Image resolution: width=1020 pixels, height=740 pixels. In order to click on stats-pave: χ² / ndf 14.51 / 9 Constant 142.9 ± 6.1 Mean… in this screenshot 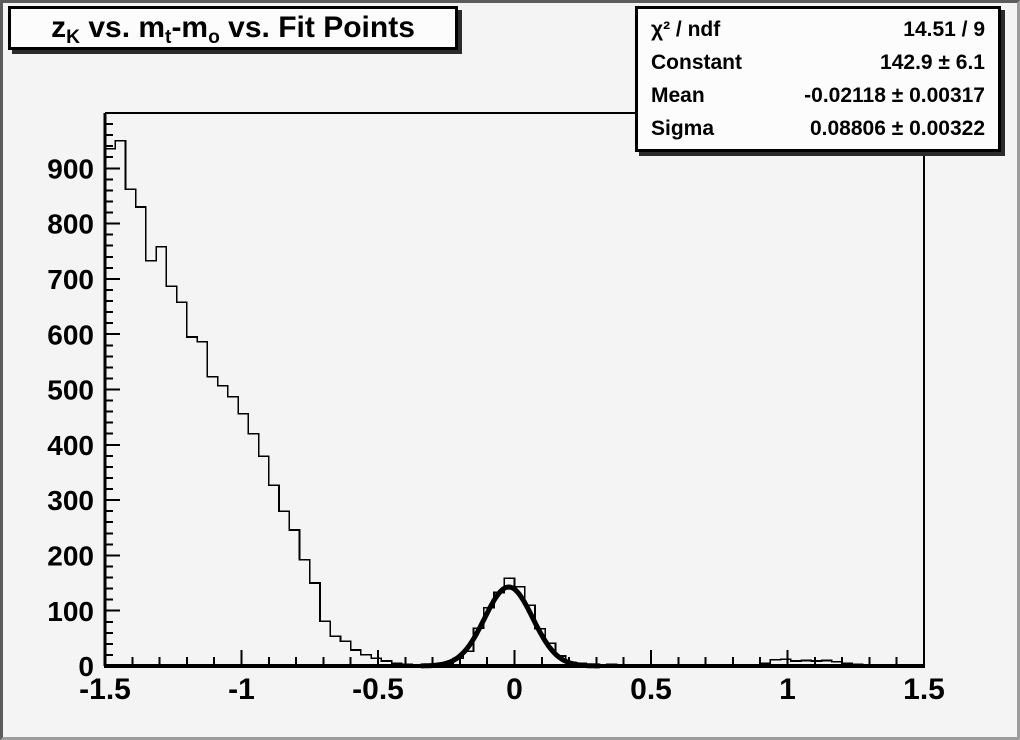, I will do `click(818, 79)`.